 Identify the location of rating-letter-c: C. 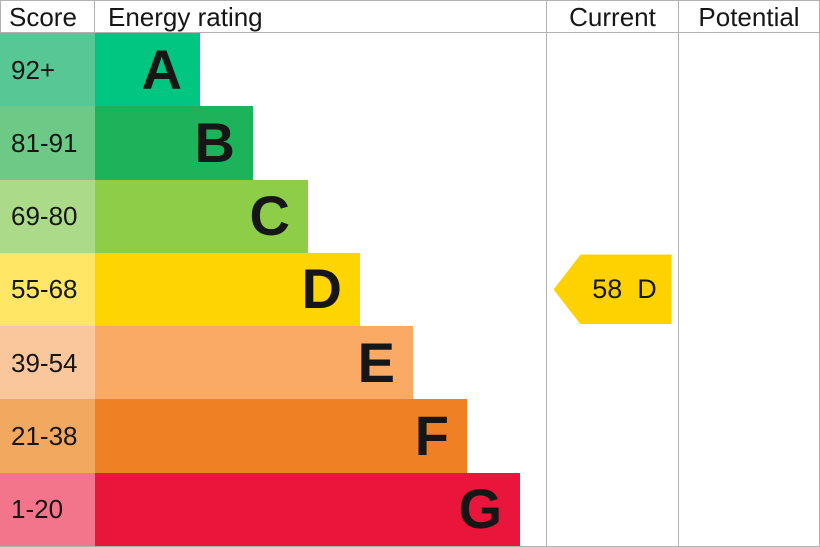
(269, 216).